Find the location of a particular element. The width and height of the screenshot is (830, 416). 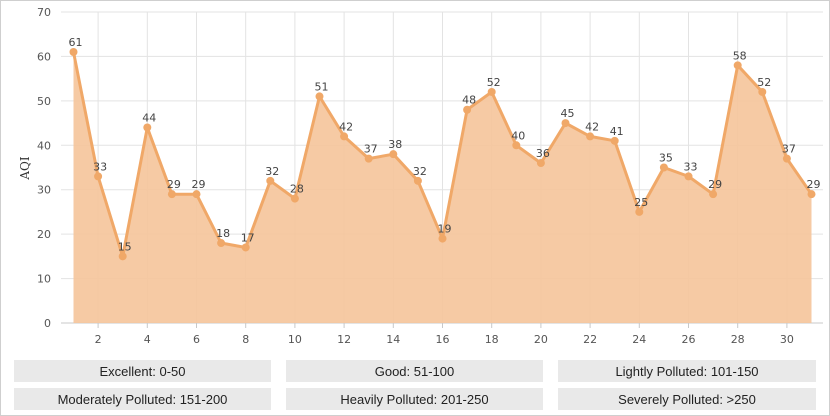

legend-moderately-polluted: Moderately Polluted: 151-200 is located at coordinates (142, 399).